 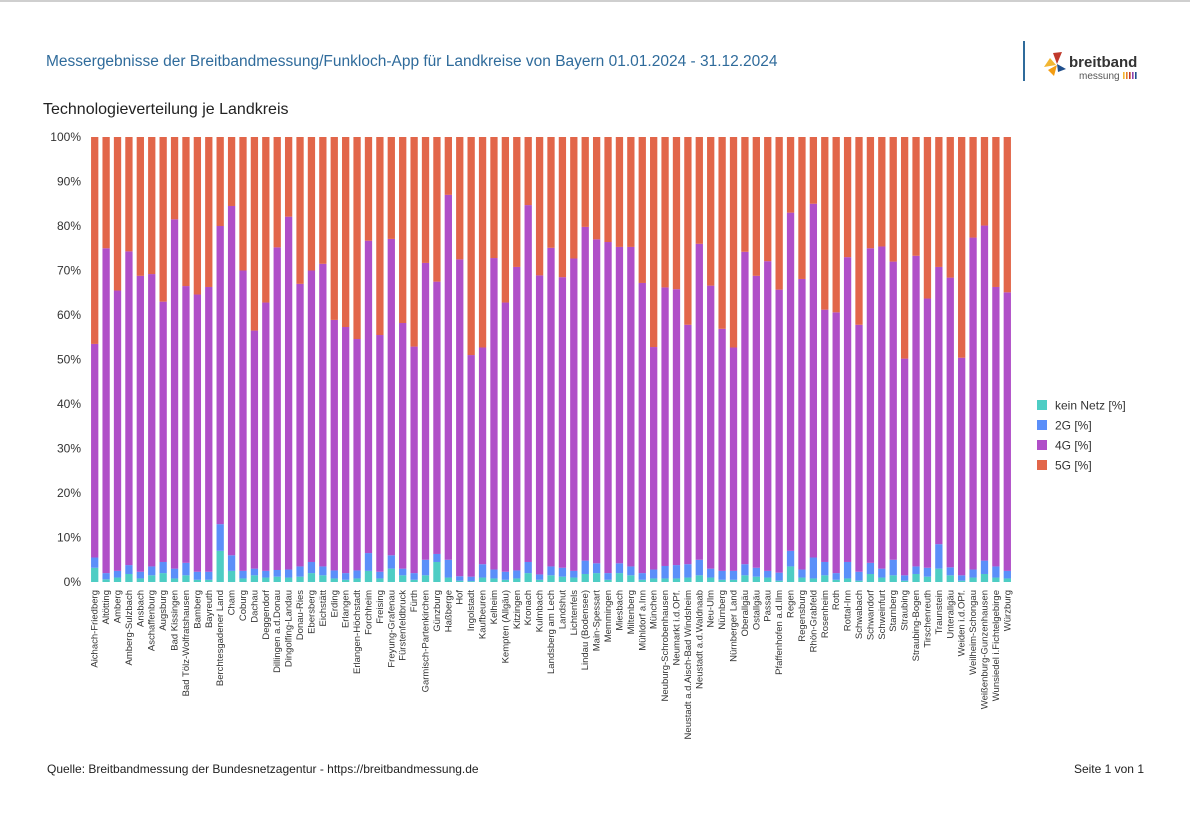 What do you see at coordinates (984, 393) in the screenshot?
I see `bar-4g-wei-enburg-gunzenhausen` at bounding box center [984, 393].